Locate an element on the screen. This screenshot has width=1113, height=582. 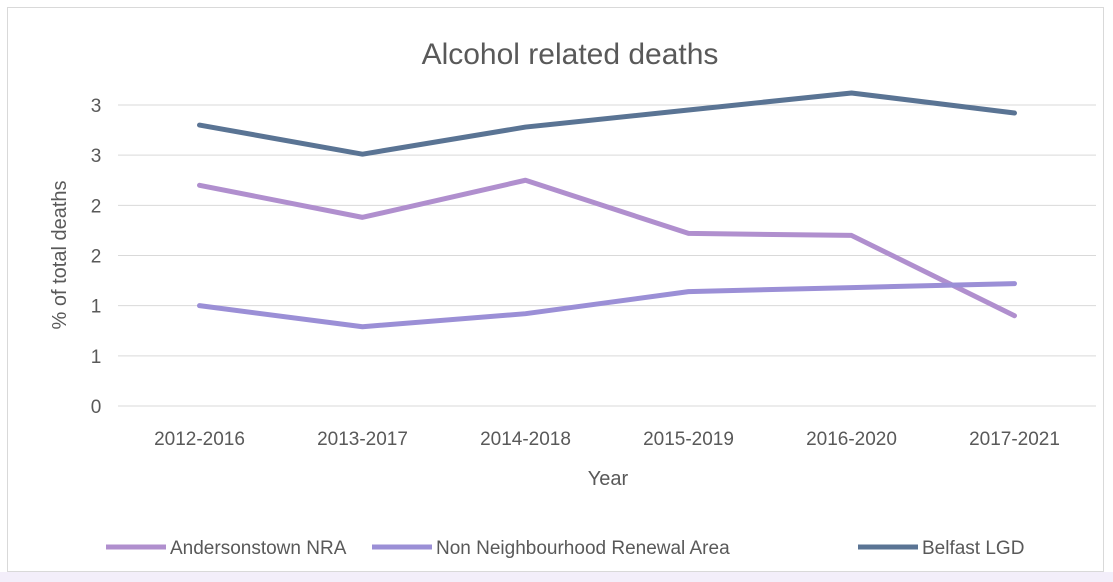
x-tick-label: 2014-2018 is located at coordinates (525, 439).